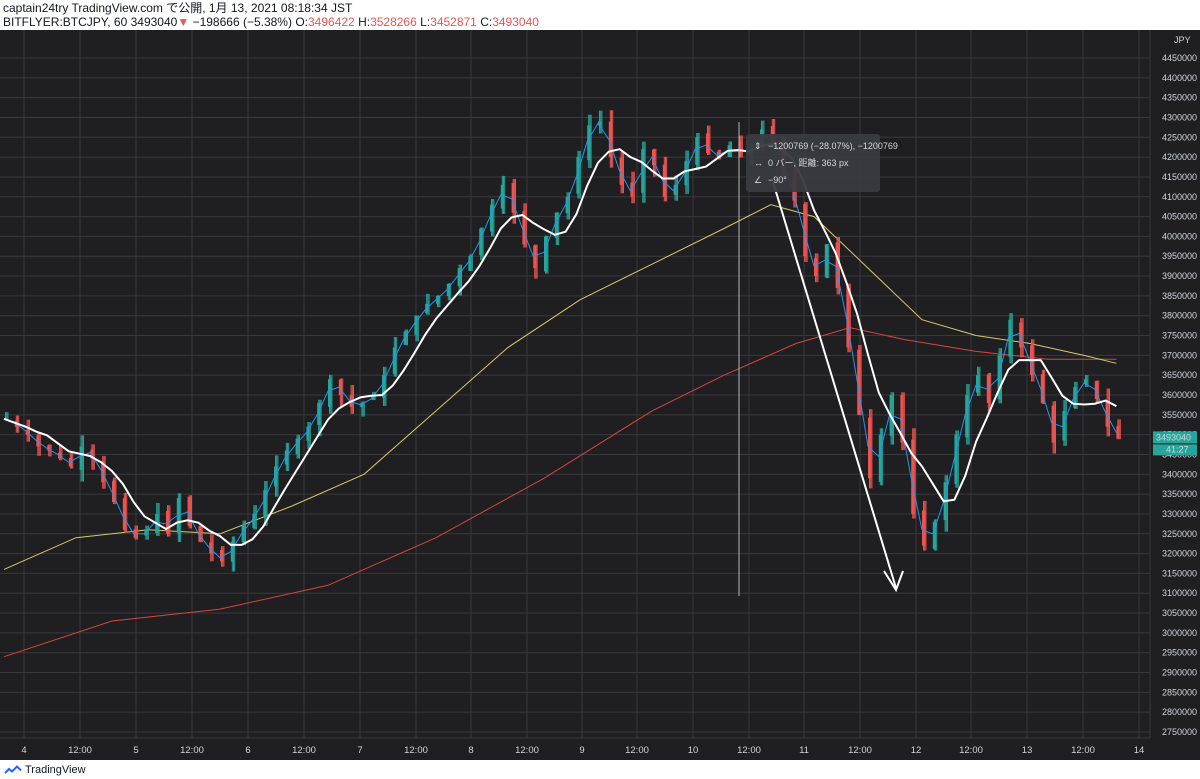 The width and height of the screenshot is (1200, 779). Describe the element at coordinates (364, 22) in the screenshot. I see `high-label: H:` at that location.